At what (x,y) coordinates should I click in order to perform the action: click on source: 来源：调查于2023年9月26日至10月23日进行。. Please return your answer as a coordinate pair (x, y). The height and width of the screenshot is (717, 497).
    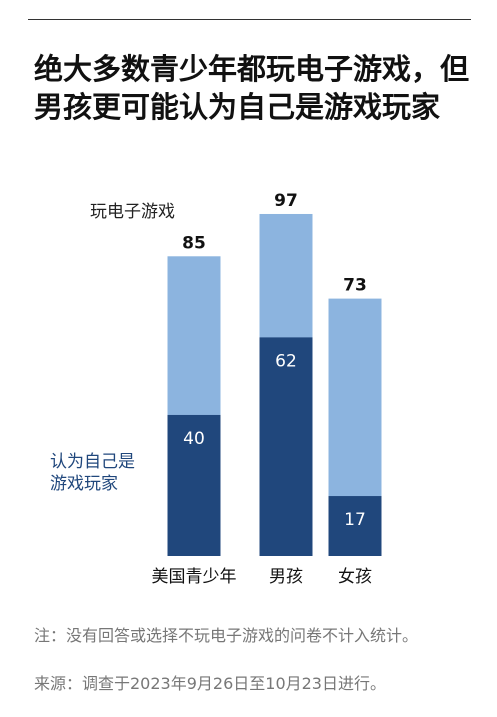
    Looking at the image, I should click on (210, 683).